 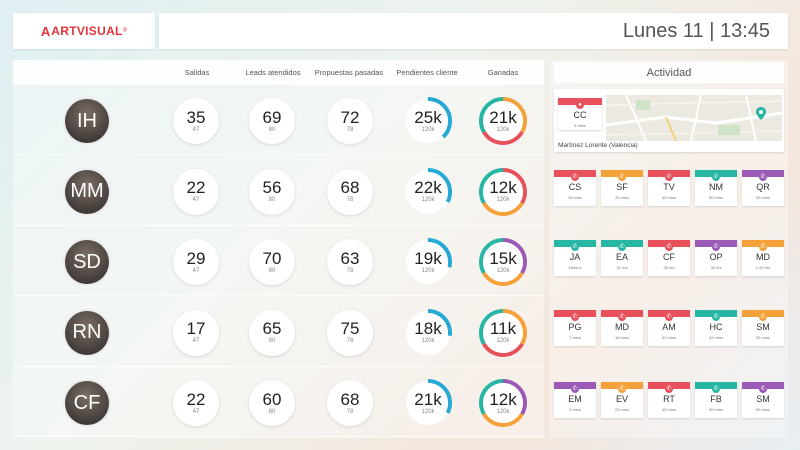 I want to click on activity-tile: ✆ SM 59 mins, so click(x=763, y=400).